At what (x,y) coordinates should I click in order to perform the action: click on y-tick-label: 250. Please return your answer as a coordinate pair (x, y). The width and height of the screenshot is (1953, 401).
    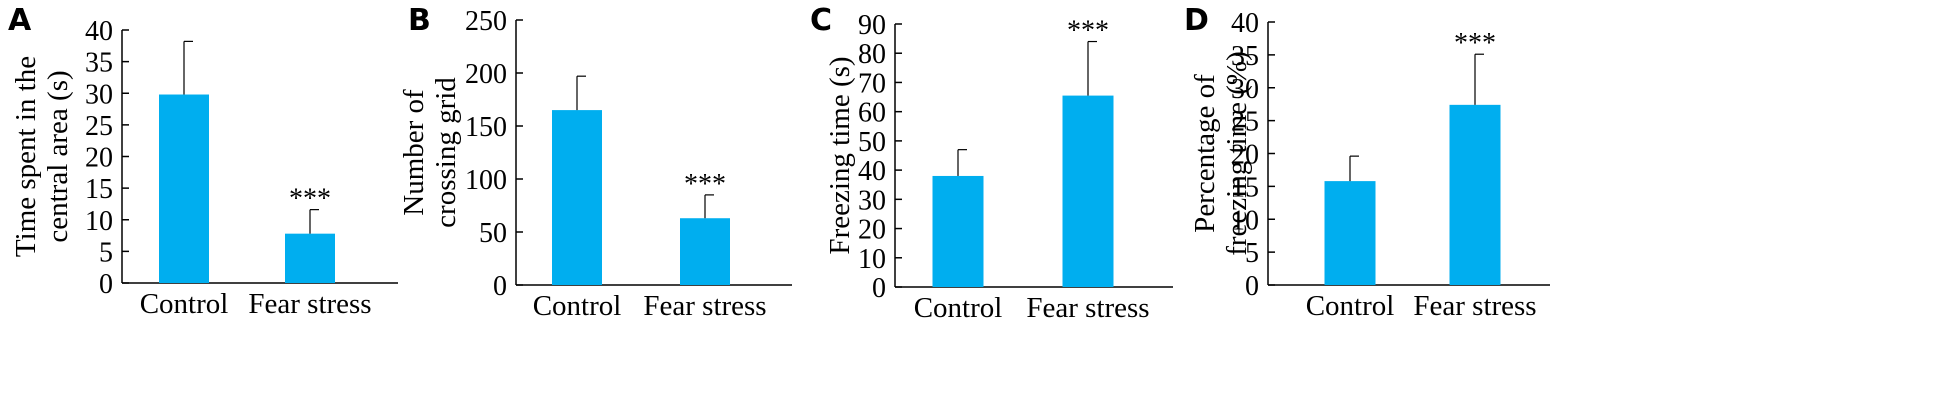
    Looking at the image, I should click on (486, 21).